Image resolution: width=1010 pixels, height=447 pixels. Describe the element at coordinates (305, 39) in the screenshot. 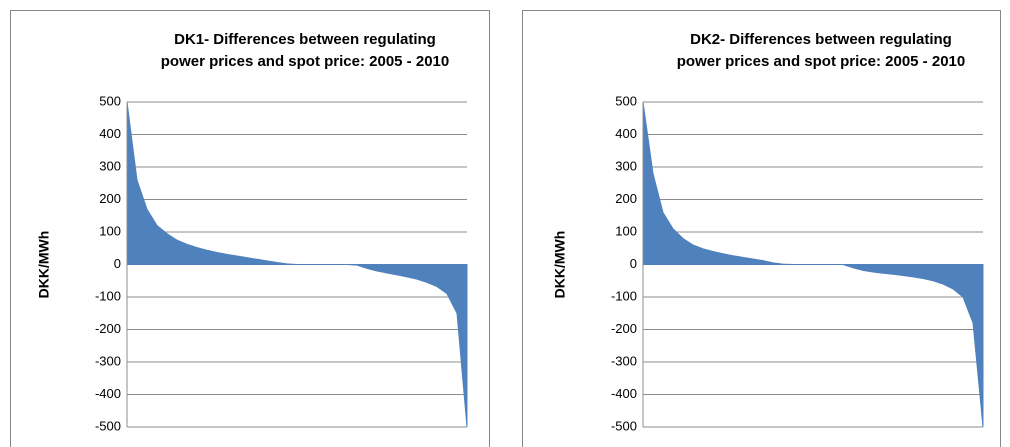

I see `chart-title: DK1- Differences between regulating` at that location.